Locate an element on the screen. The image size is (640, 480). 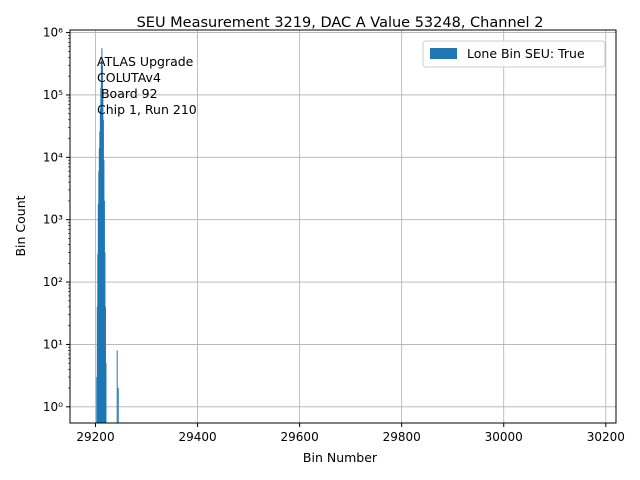
y-tick-label: 10⁴ is located at coordinates (53, 157).